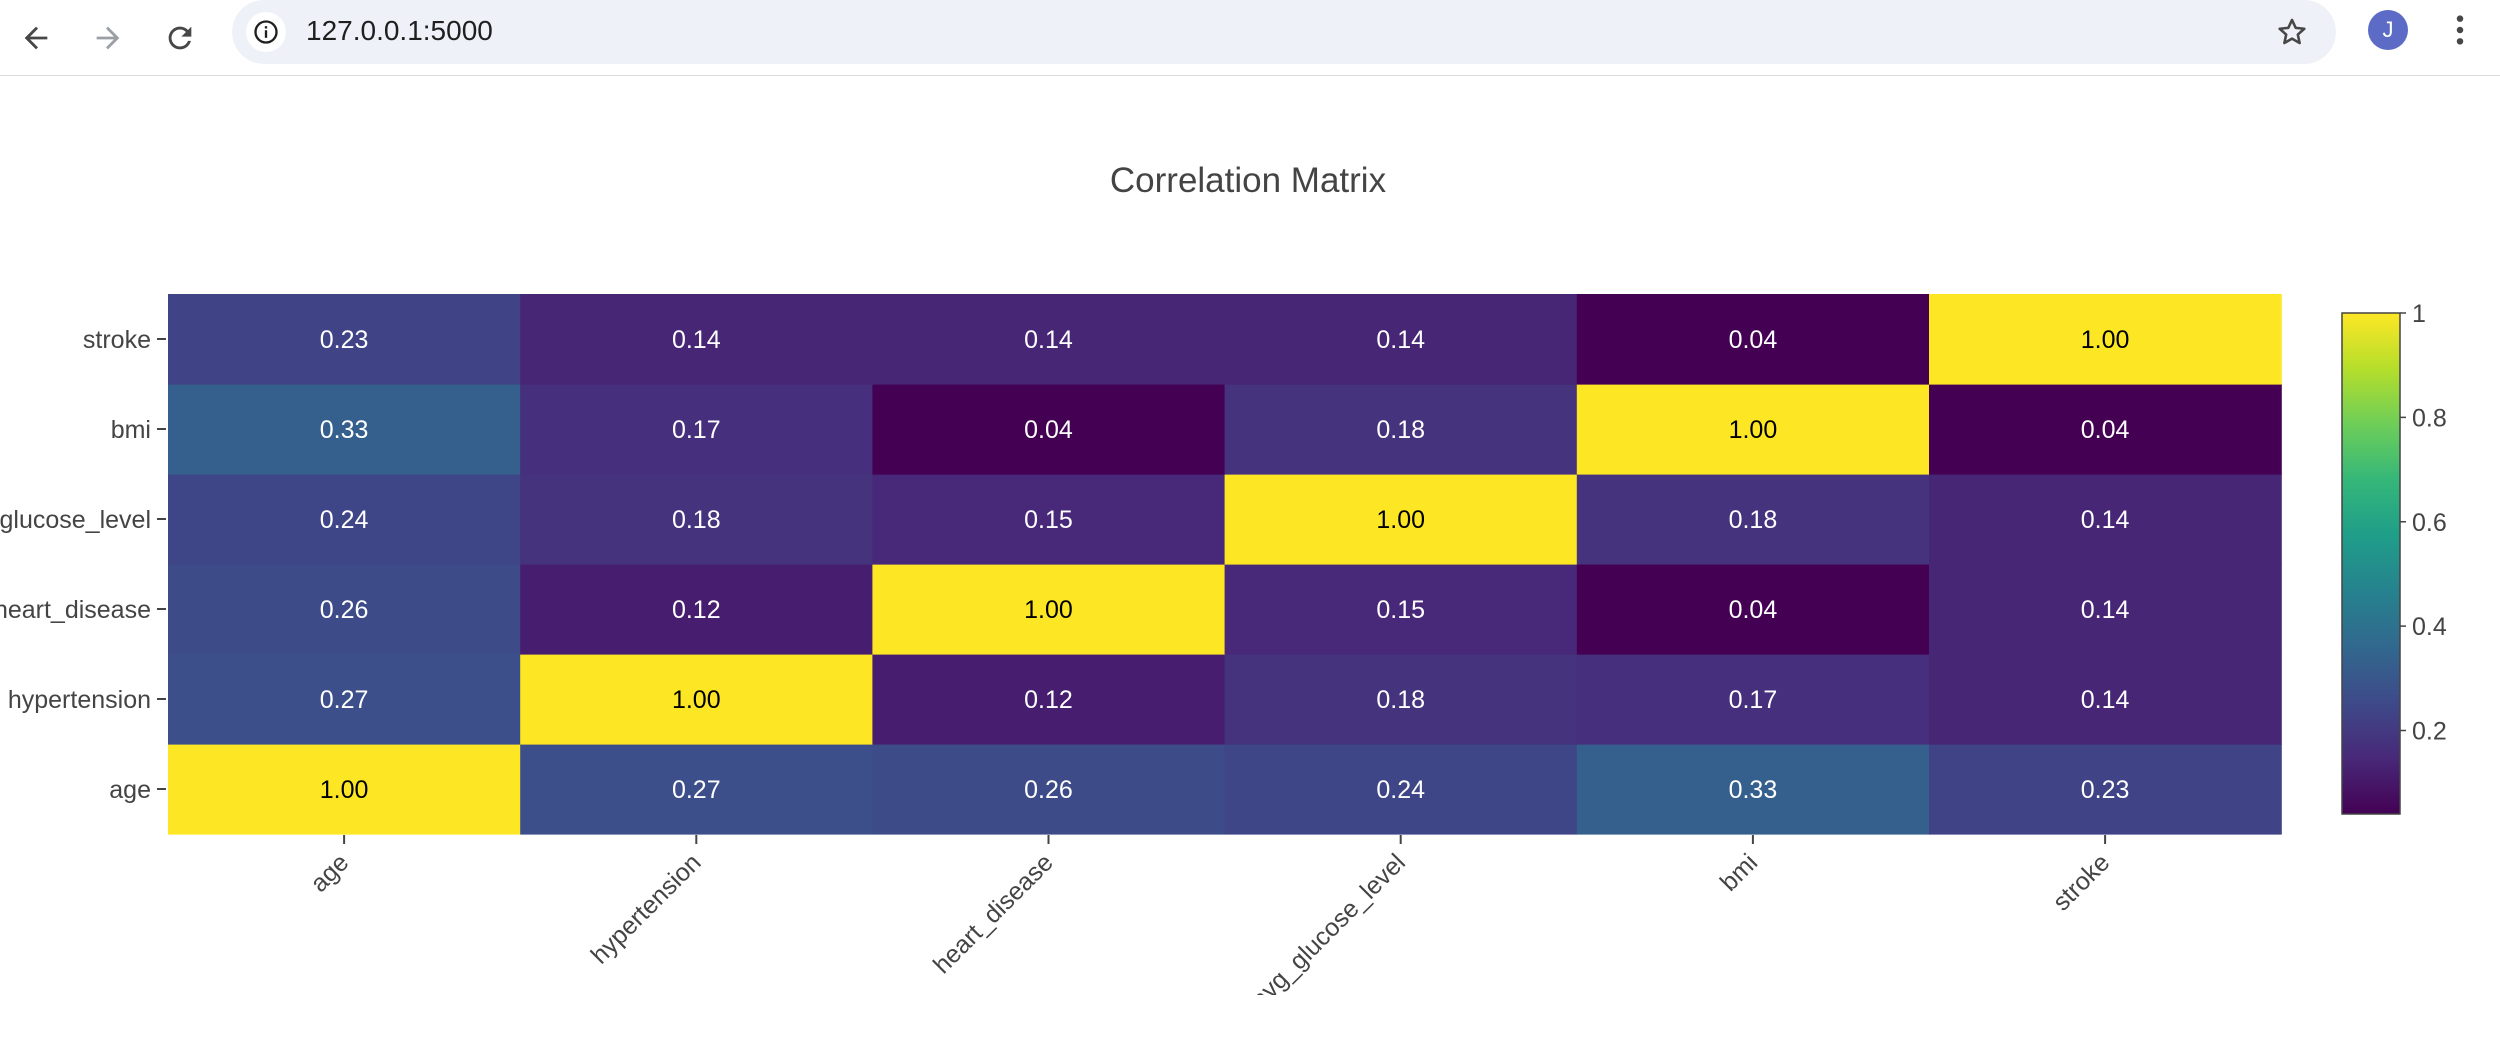  I want to click on url-text: 127.0.0.1:5000, so click(399, 30).